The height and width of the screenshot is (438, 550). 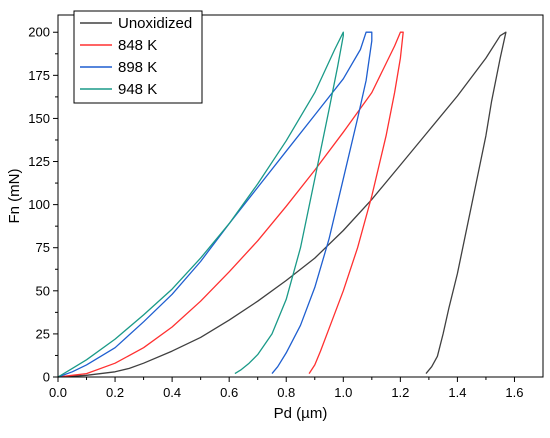 What do you see at coordinates (137, 67) in the screenshot?
I see `legend-label: 898 K` at bounding box center [137, 67].